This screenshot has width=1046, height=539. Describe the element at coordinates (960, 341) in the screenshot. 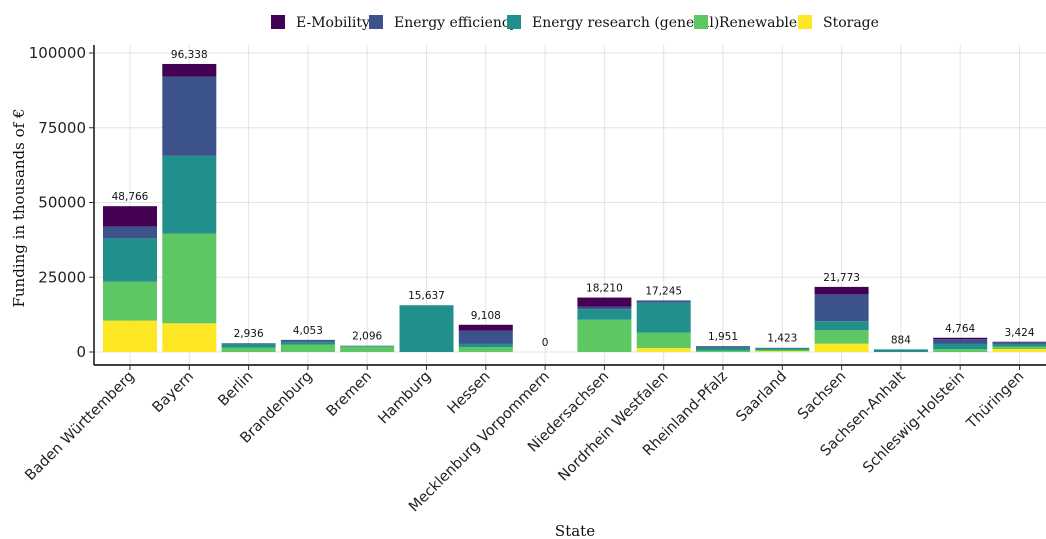

I see `bar-energy-efficiency-schleswig-holstein` at that location.